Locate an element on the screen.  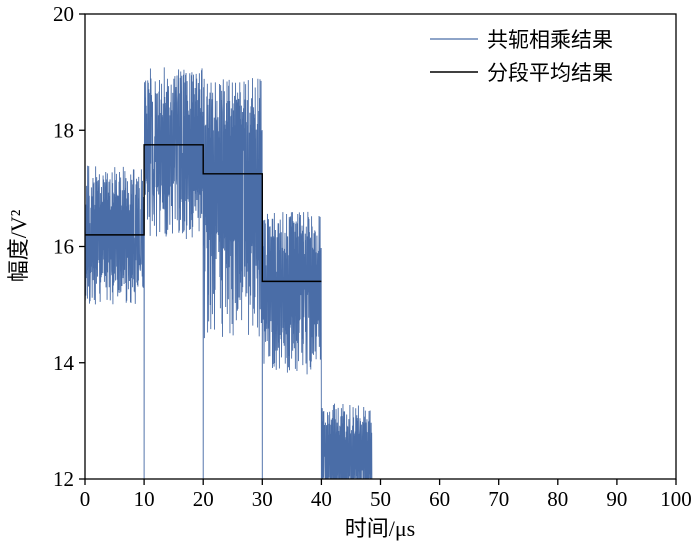
x-tick-label: 80 is located at coordinates (557, 499).